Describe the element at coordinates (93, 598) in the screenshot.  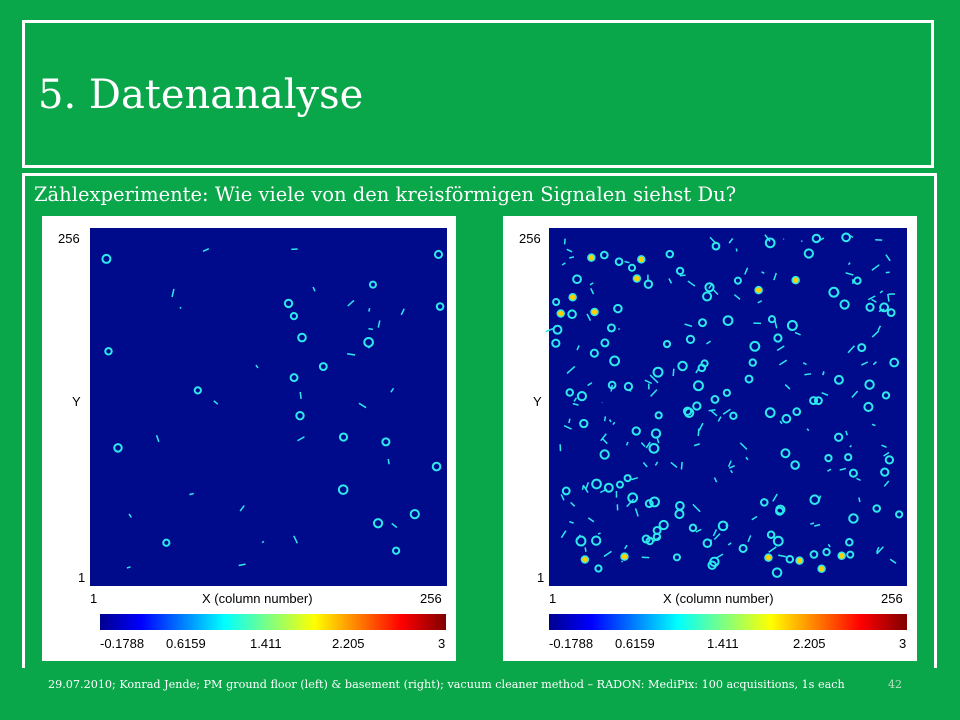
I see `x-min-label: 1` at that location.